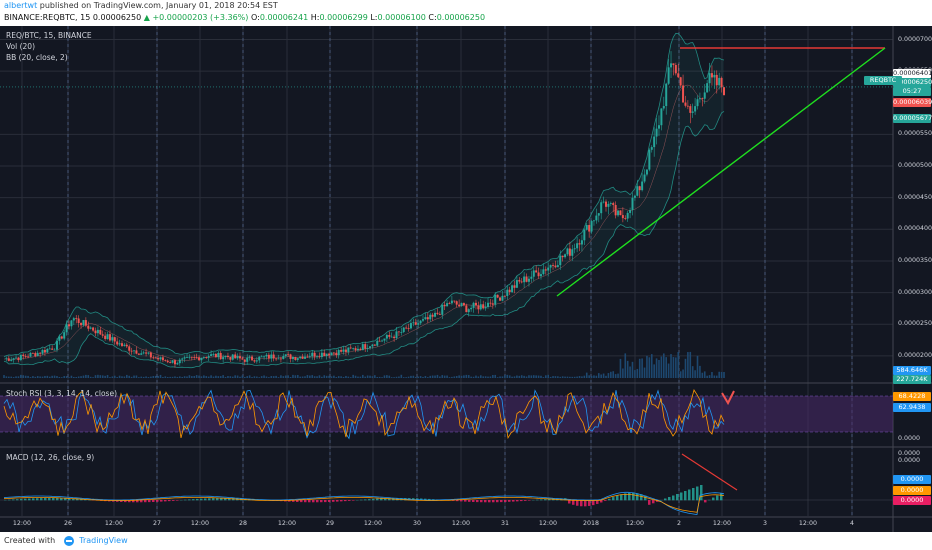 The height and width of the screenshot is (550, 932). I want to click on tradingview-link: TradingView, so click(103, 540).